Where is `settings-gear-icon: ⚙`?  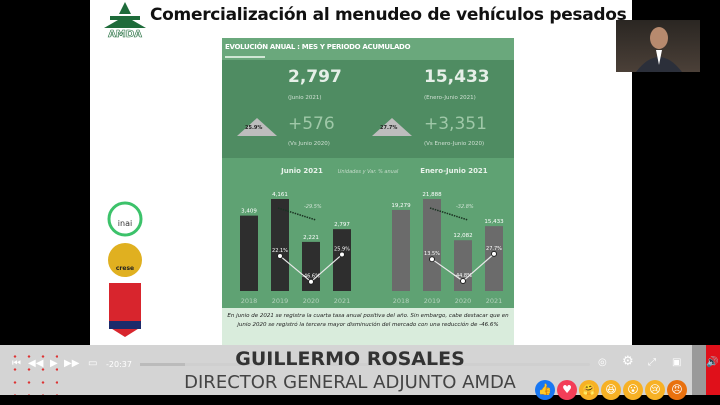 settings-gear-icon: ⚙ is located at coordinates (628, 361).